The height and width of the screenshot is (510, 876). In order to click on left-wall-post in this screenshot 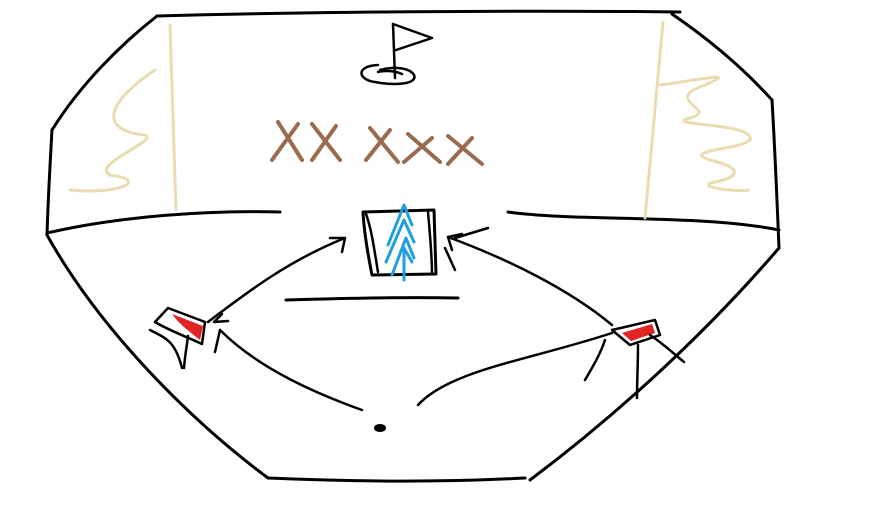, I will do `click(173, 117)`.